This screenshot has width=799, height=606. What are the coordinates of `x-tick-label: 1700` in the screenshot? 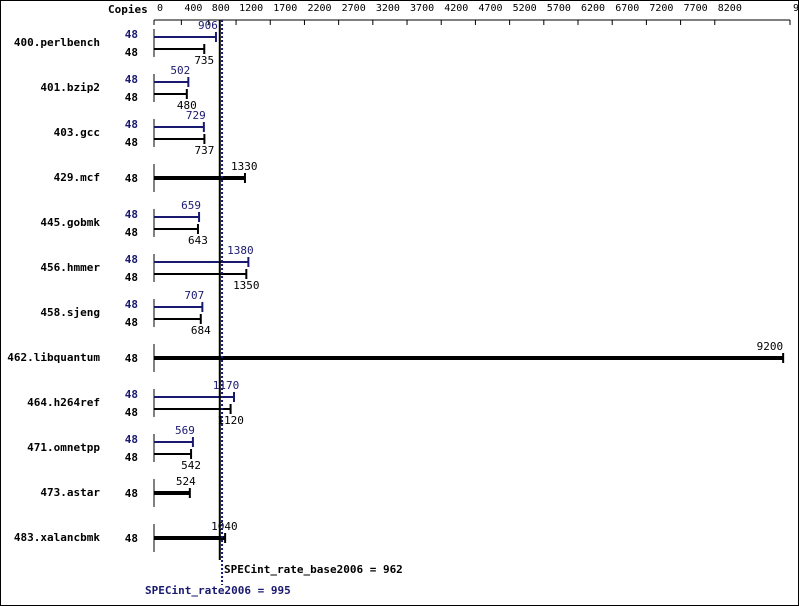 It's located at (285, 8).